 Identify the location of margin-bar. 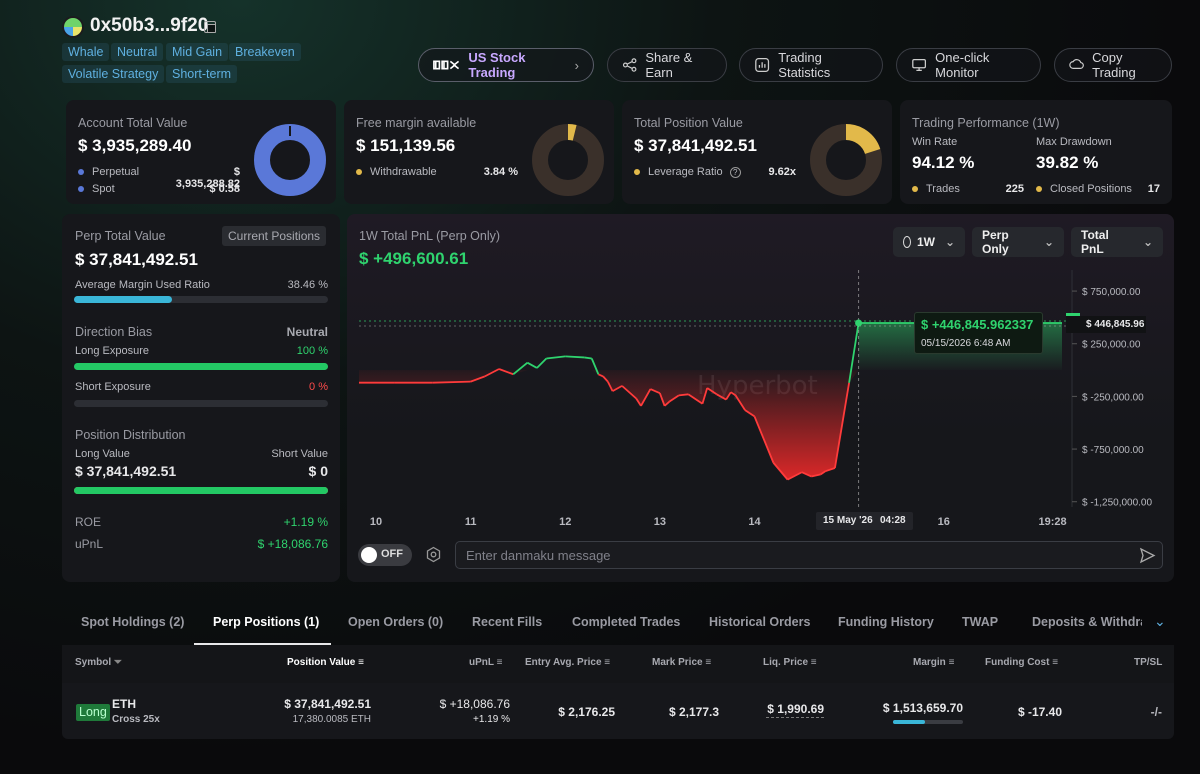
(928, 722).